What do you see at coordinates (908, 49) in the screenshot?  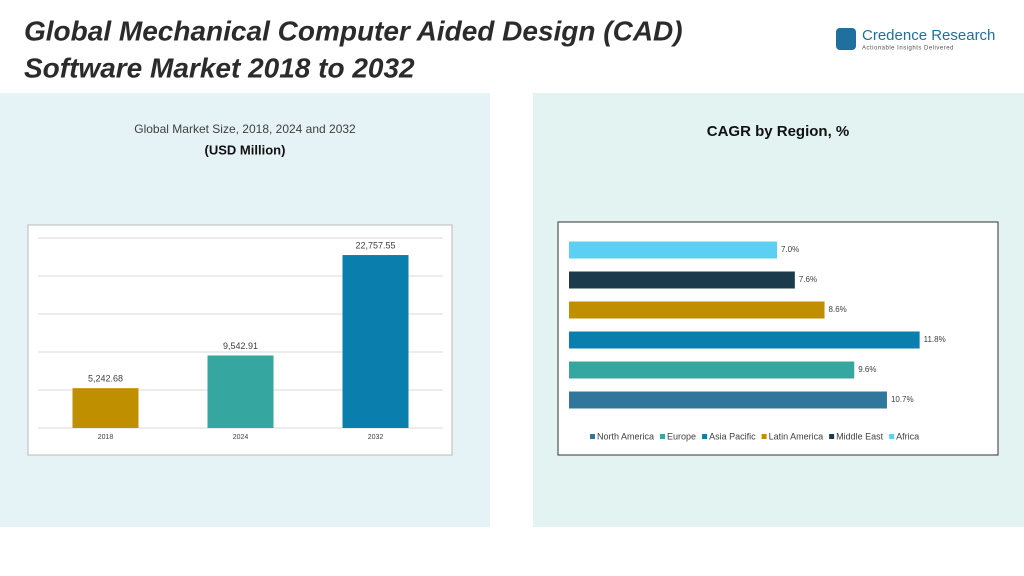 I see `logo-tagline: Actionable Insights Delivered` at bounding box center [908, 49].